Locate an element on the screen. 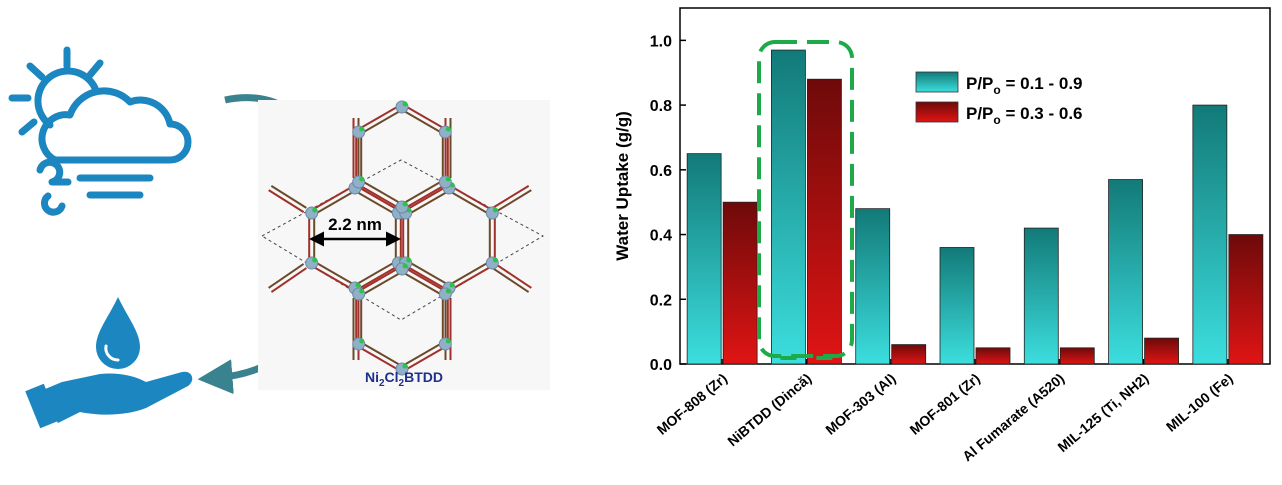 The width and height of the screenshot is (1282, 485). pore-size-label: 2.2 nm is located at coordinates (355, 224).